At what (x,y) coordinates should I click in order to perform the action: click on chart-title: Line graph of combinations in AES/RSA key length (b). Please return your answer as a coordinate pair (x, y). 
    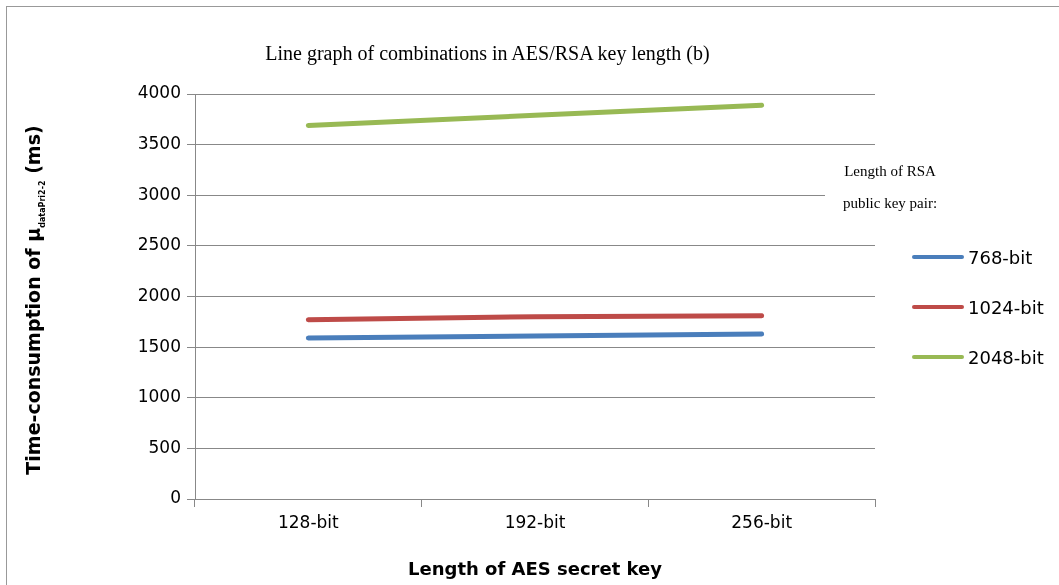
    Looking at the image, I should click on (487, 53).